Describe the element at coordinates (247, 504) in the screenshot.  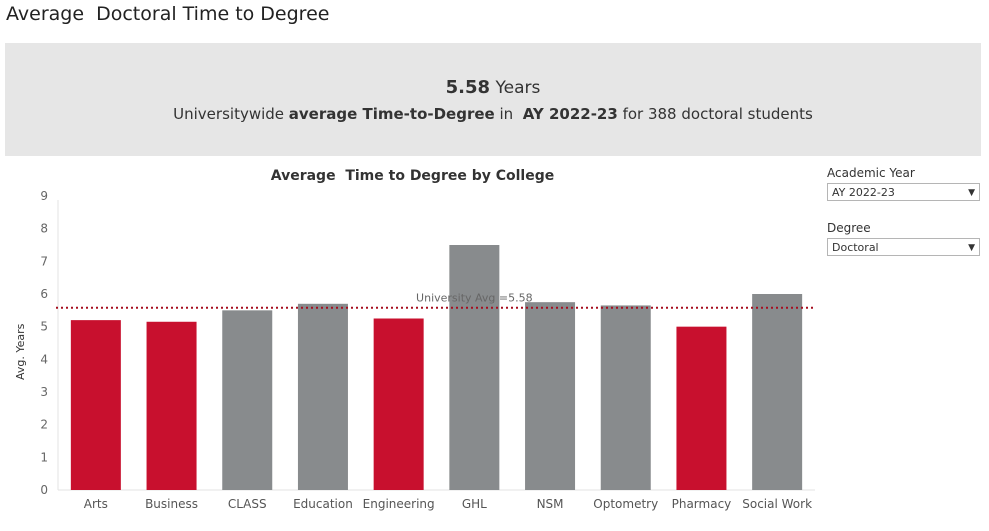
I see `x-tick-label: CLASS` at that location.